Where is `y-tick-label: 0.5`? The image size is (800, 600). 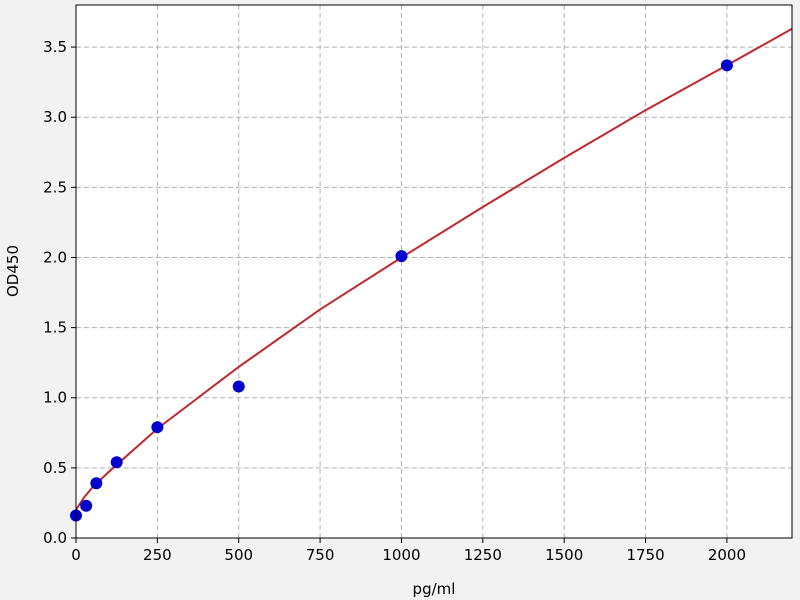
y-tick-label: 0.5 is located at coordinates (55, 468).